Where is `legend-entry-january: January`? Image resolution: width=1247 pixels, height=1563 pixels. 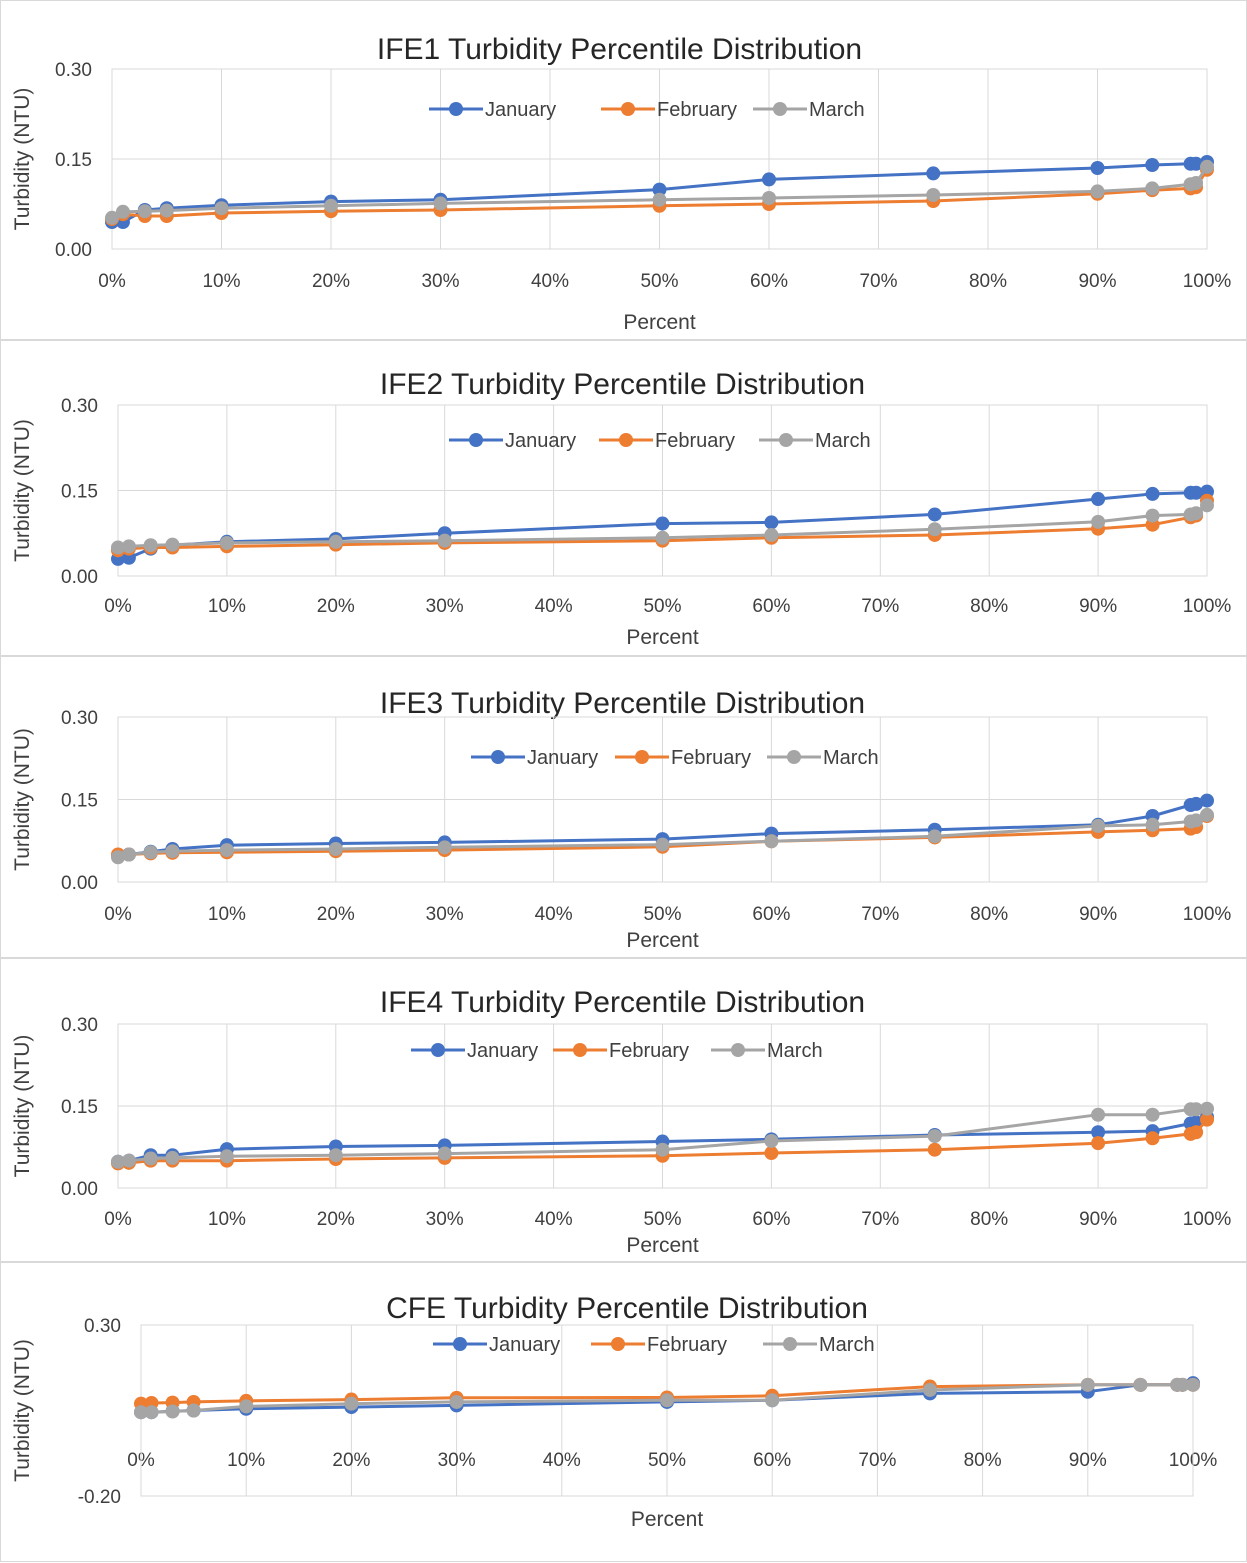 legend-entry-january: January is located at coordinates (492, 110).